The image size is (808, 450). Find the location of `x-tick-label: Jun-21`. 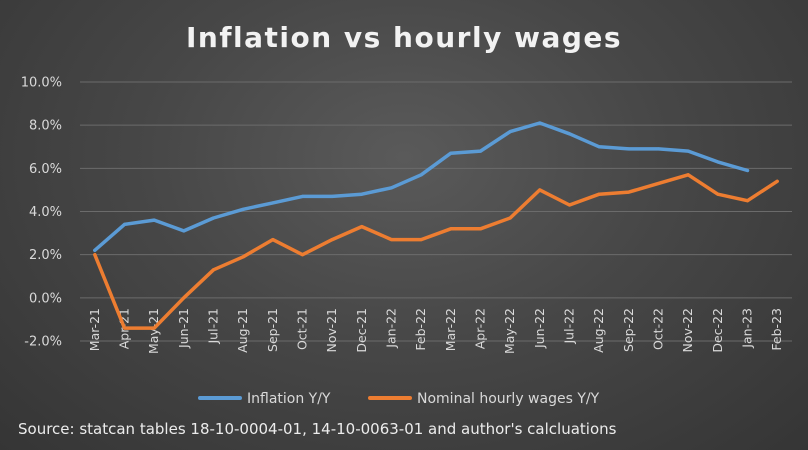

x-tick-label: Jun-21 is located at coordinates (183, 328).